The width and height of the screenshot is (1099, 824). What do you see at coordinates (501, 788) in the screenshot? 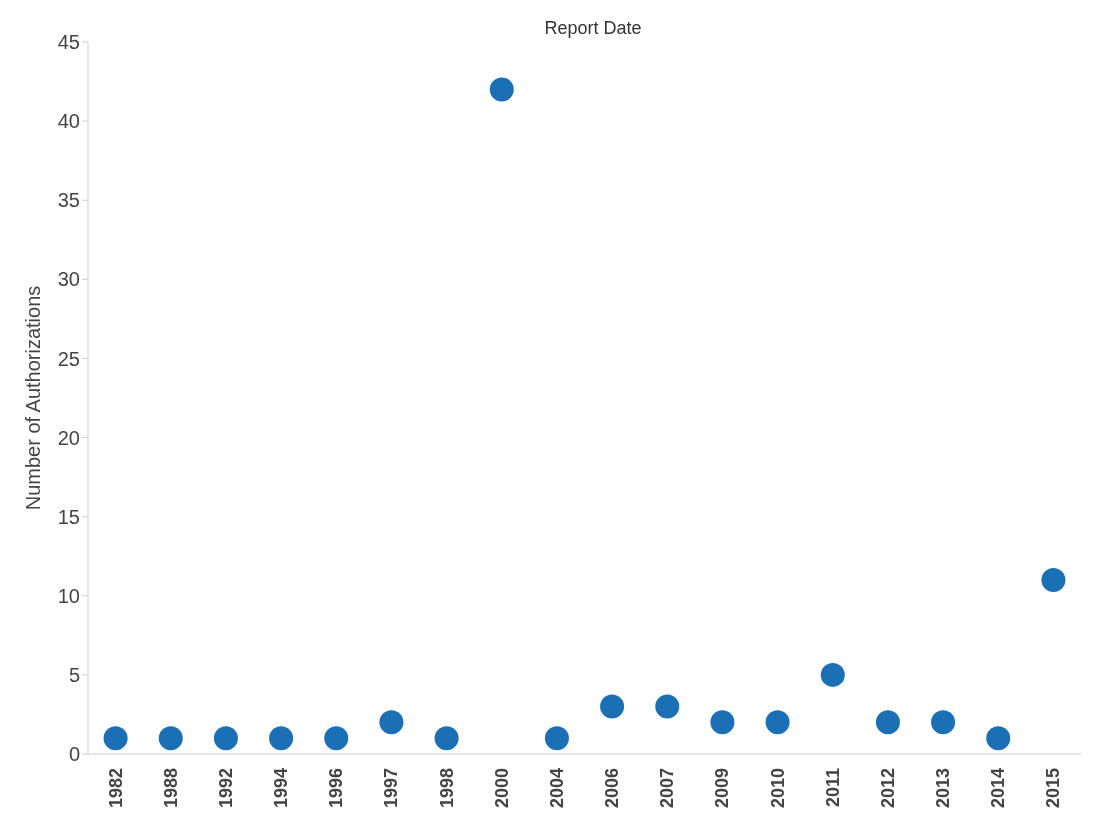
I see `x-tick-label: 2000` at bounding box center [501, 788].